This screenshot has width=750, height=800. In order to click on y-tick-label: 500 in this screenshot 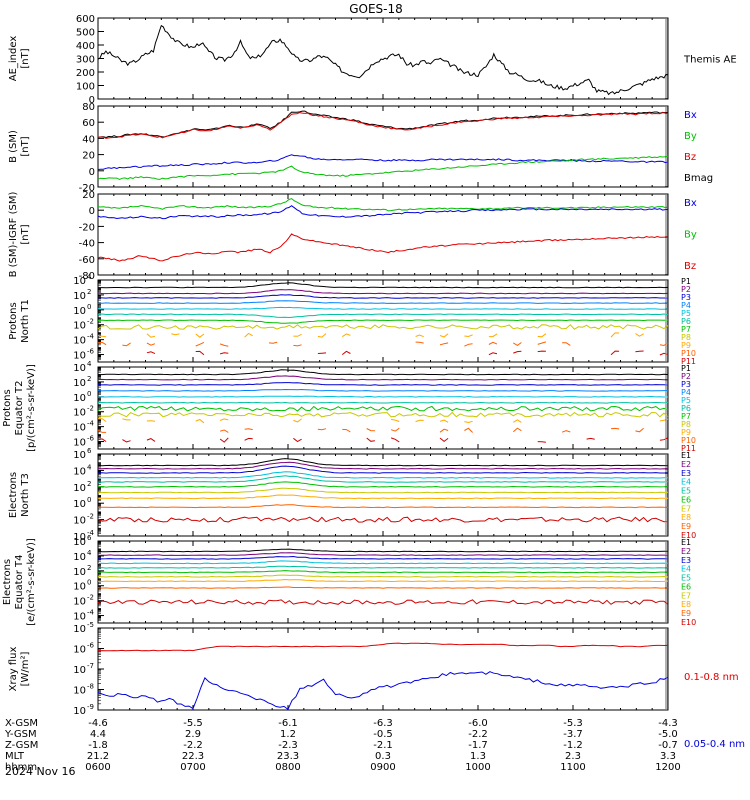, I will do `click(85, 33)`.